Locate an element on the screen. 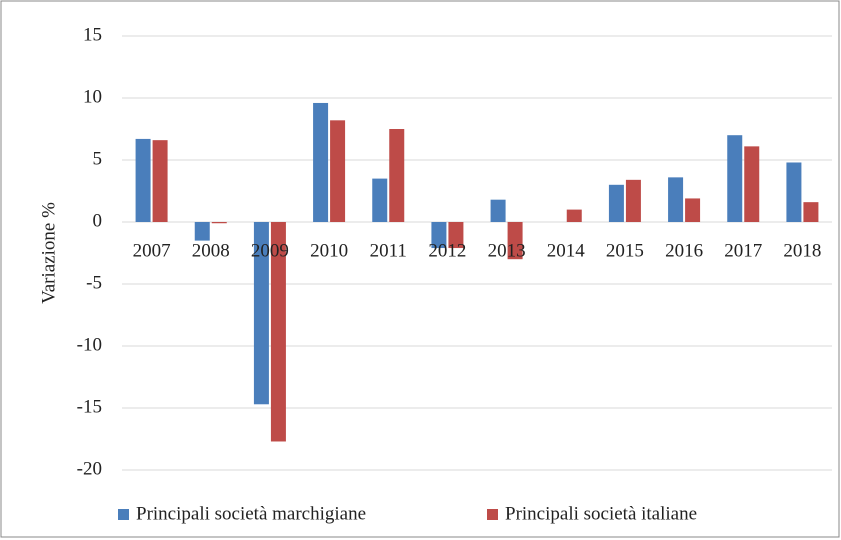 The image size is (841, 540). y-tick-label: -5 is located at coordinates (94, 282).